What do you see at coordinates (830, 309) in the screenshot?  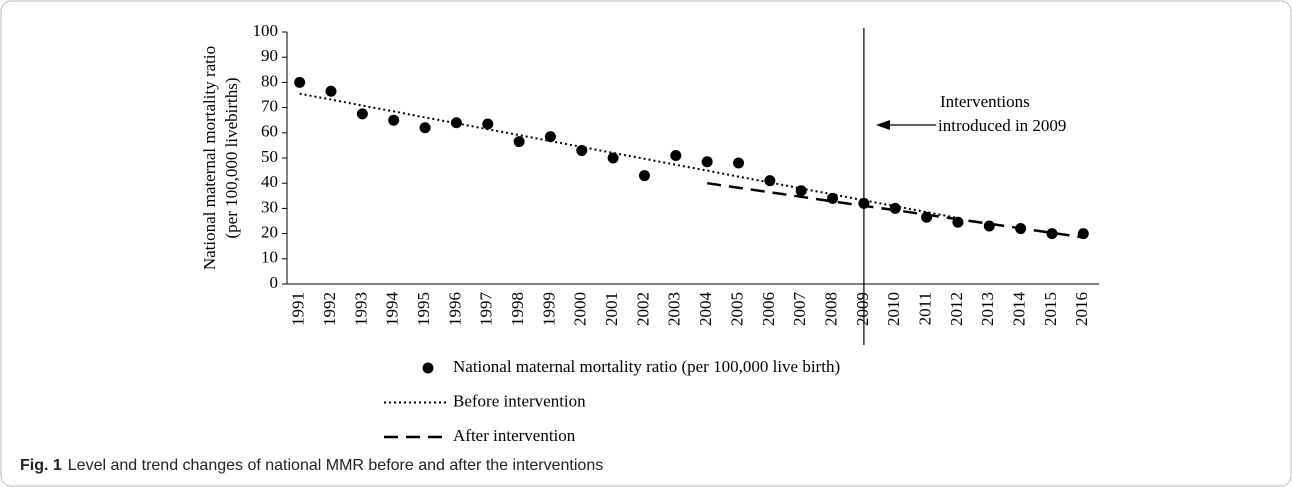 I see `x-tick-label: 2008` at bounding box center [830, 309].